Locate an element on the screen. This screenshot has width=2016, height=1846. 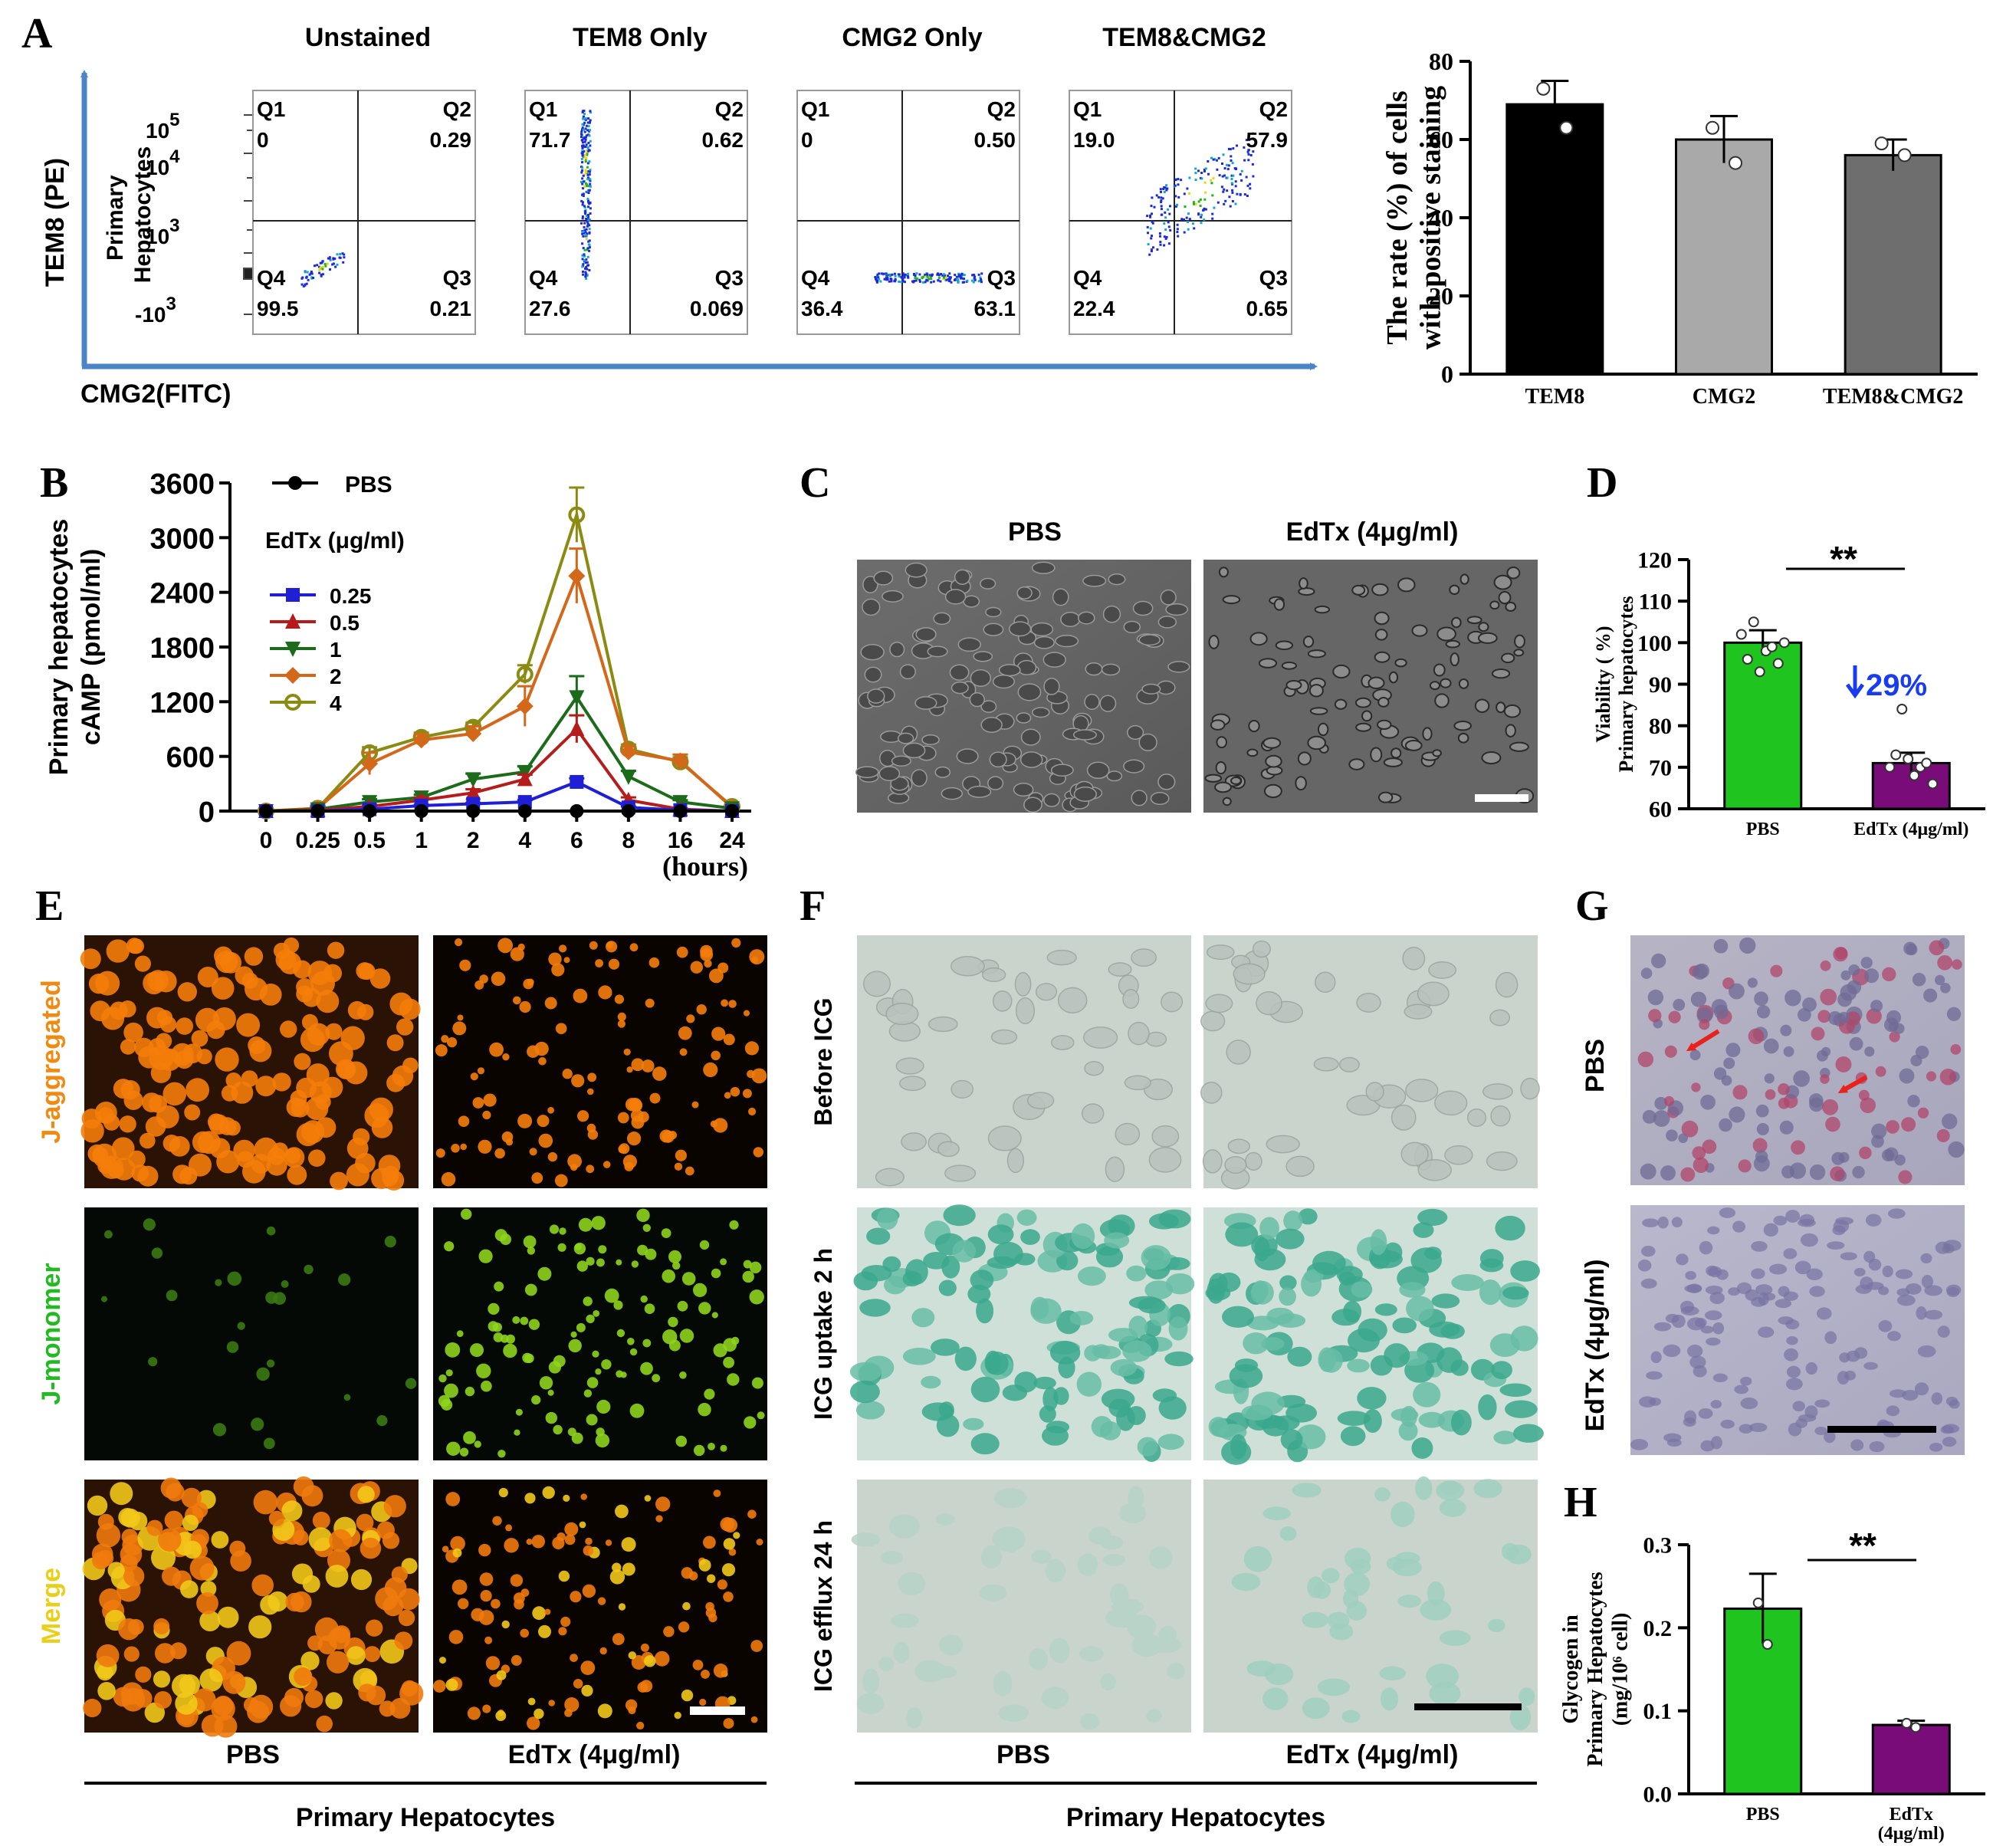
tick-1e3-base: 10 is located at coordinates (157, 236).